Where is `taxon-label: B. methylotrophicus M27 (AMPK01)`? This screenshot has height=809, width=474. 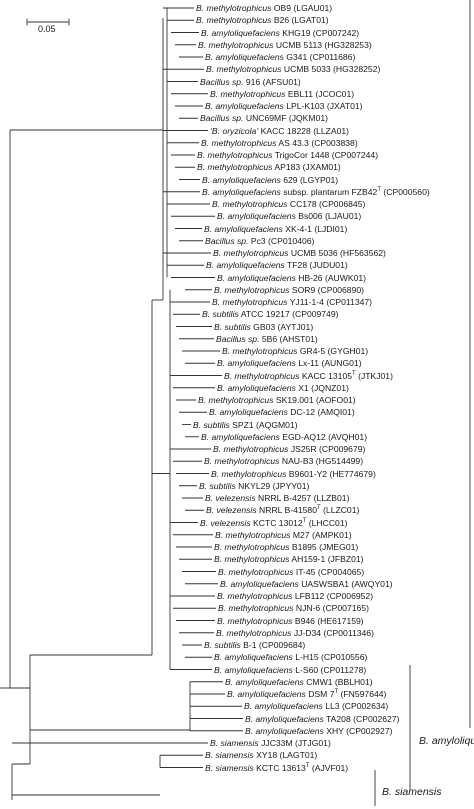
taxon-label: B. methylotrophicus M27 (AMPK01) is located at coordinates (283, 534).